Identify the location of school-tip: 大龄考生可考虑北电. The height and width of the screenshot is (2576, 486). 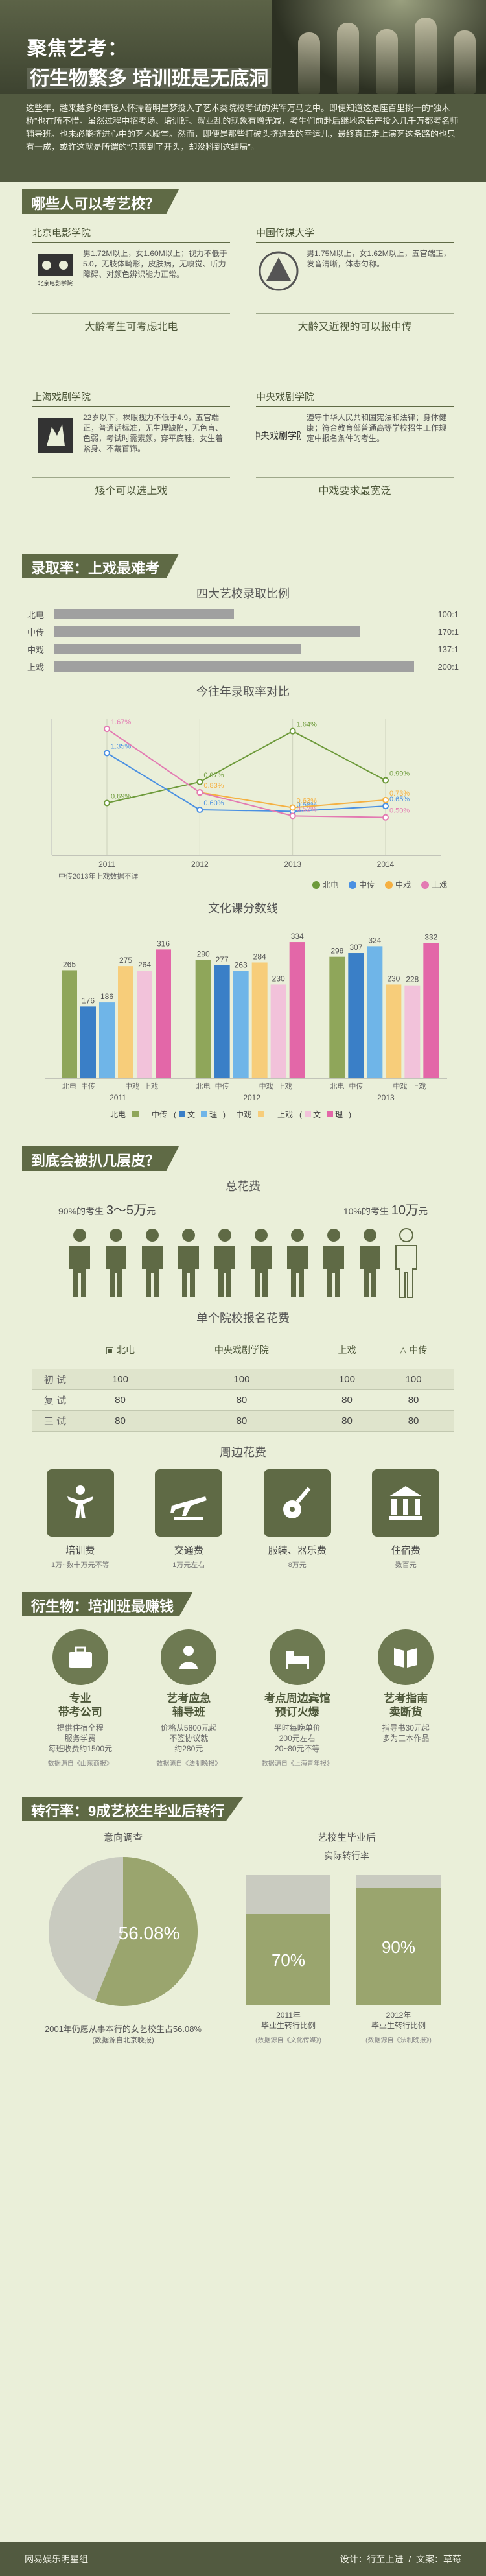
(131, 324).